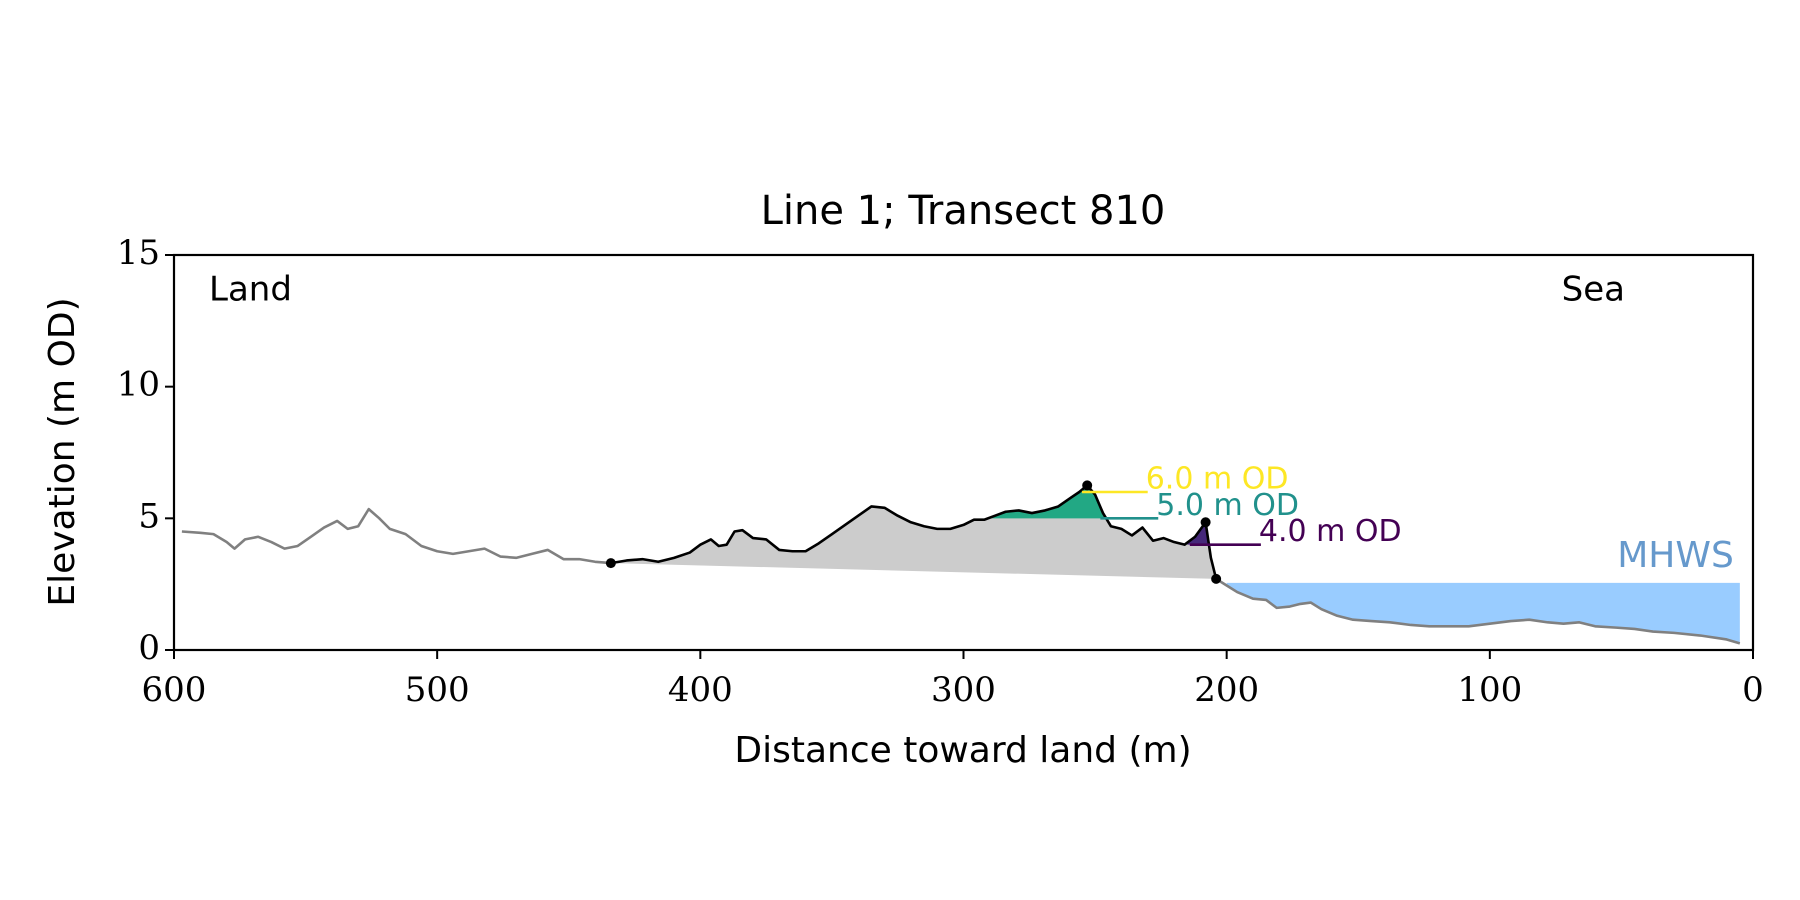  What do you see at coordinates (149, 516) in the screenshot?
I see `y-tick-label: 5` at bounding box center [149, 516].